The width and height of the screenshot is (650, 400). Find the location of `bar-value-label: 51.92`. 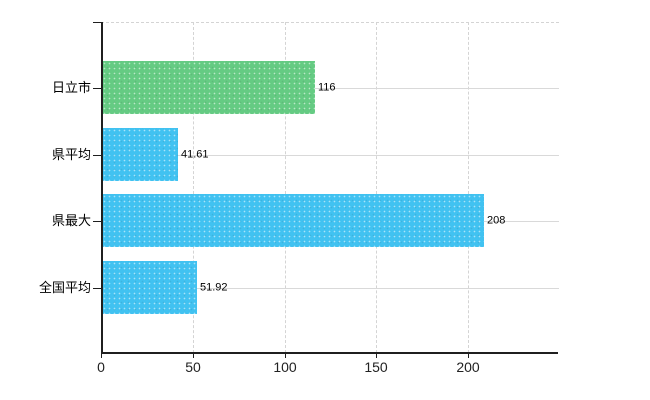

bar-value-label: 51.92 is located at coordinates (214, 287).